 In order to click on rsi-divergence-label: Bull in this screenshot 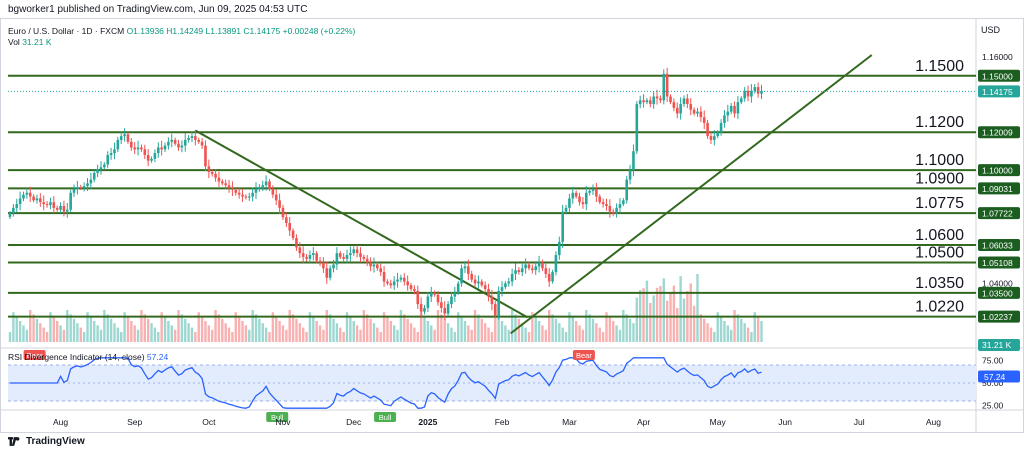, I will do `click(385, 417)`.